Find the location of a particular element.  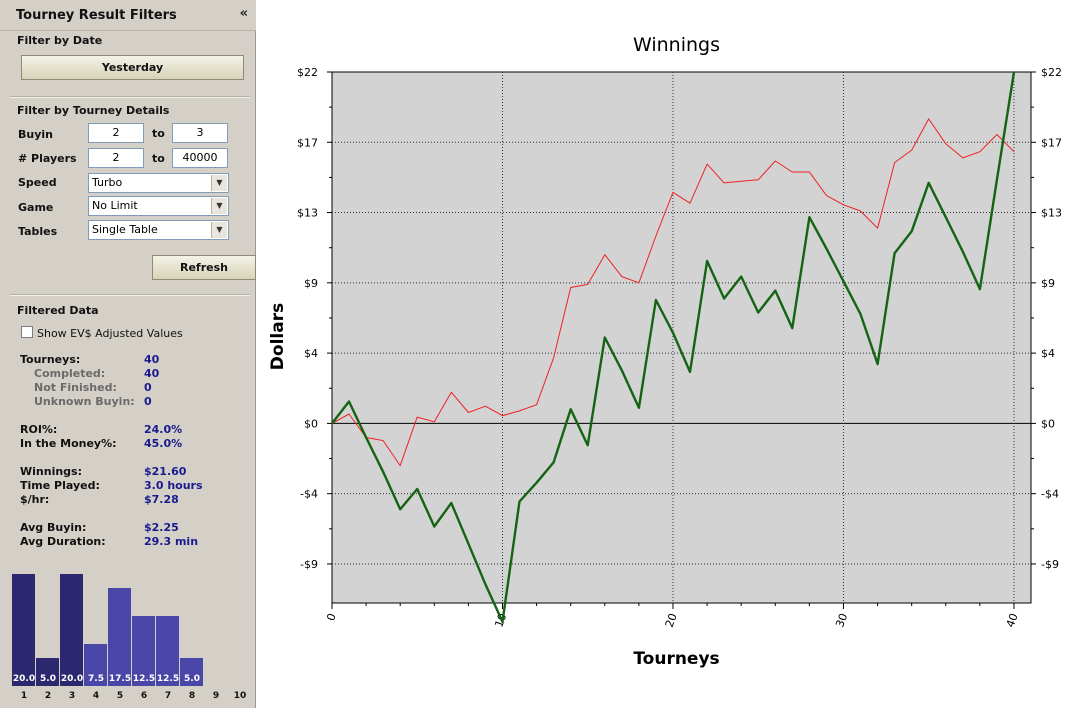

y-tick-label-left: $9 is located at coordinates (311, 283).